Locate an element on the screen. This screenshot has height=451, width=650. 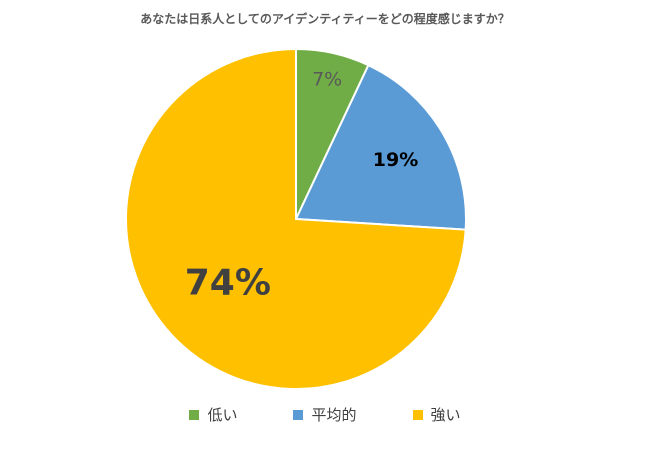
legend-item-average: 平均的 is located at coordinates (325, 414).